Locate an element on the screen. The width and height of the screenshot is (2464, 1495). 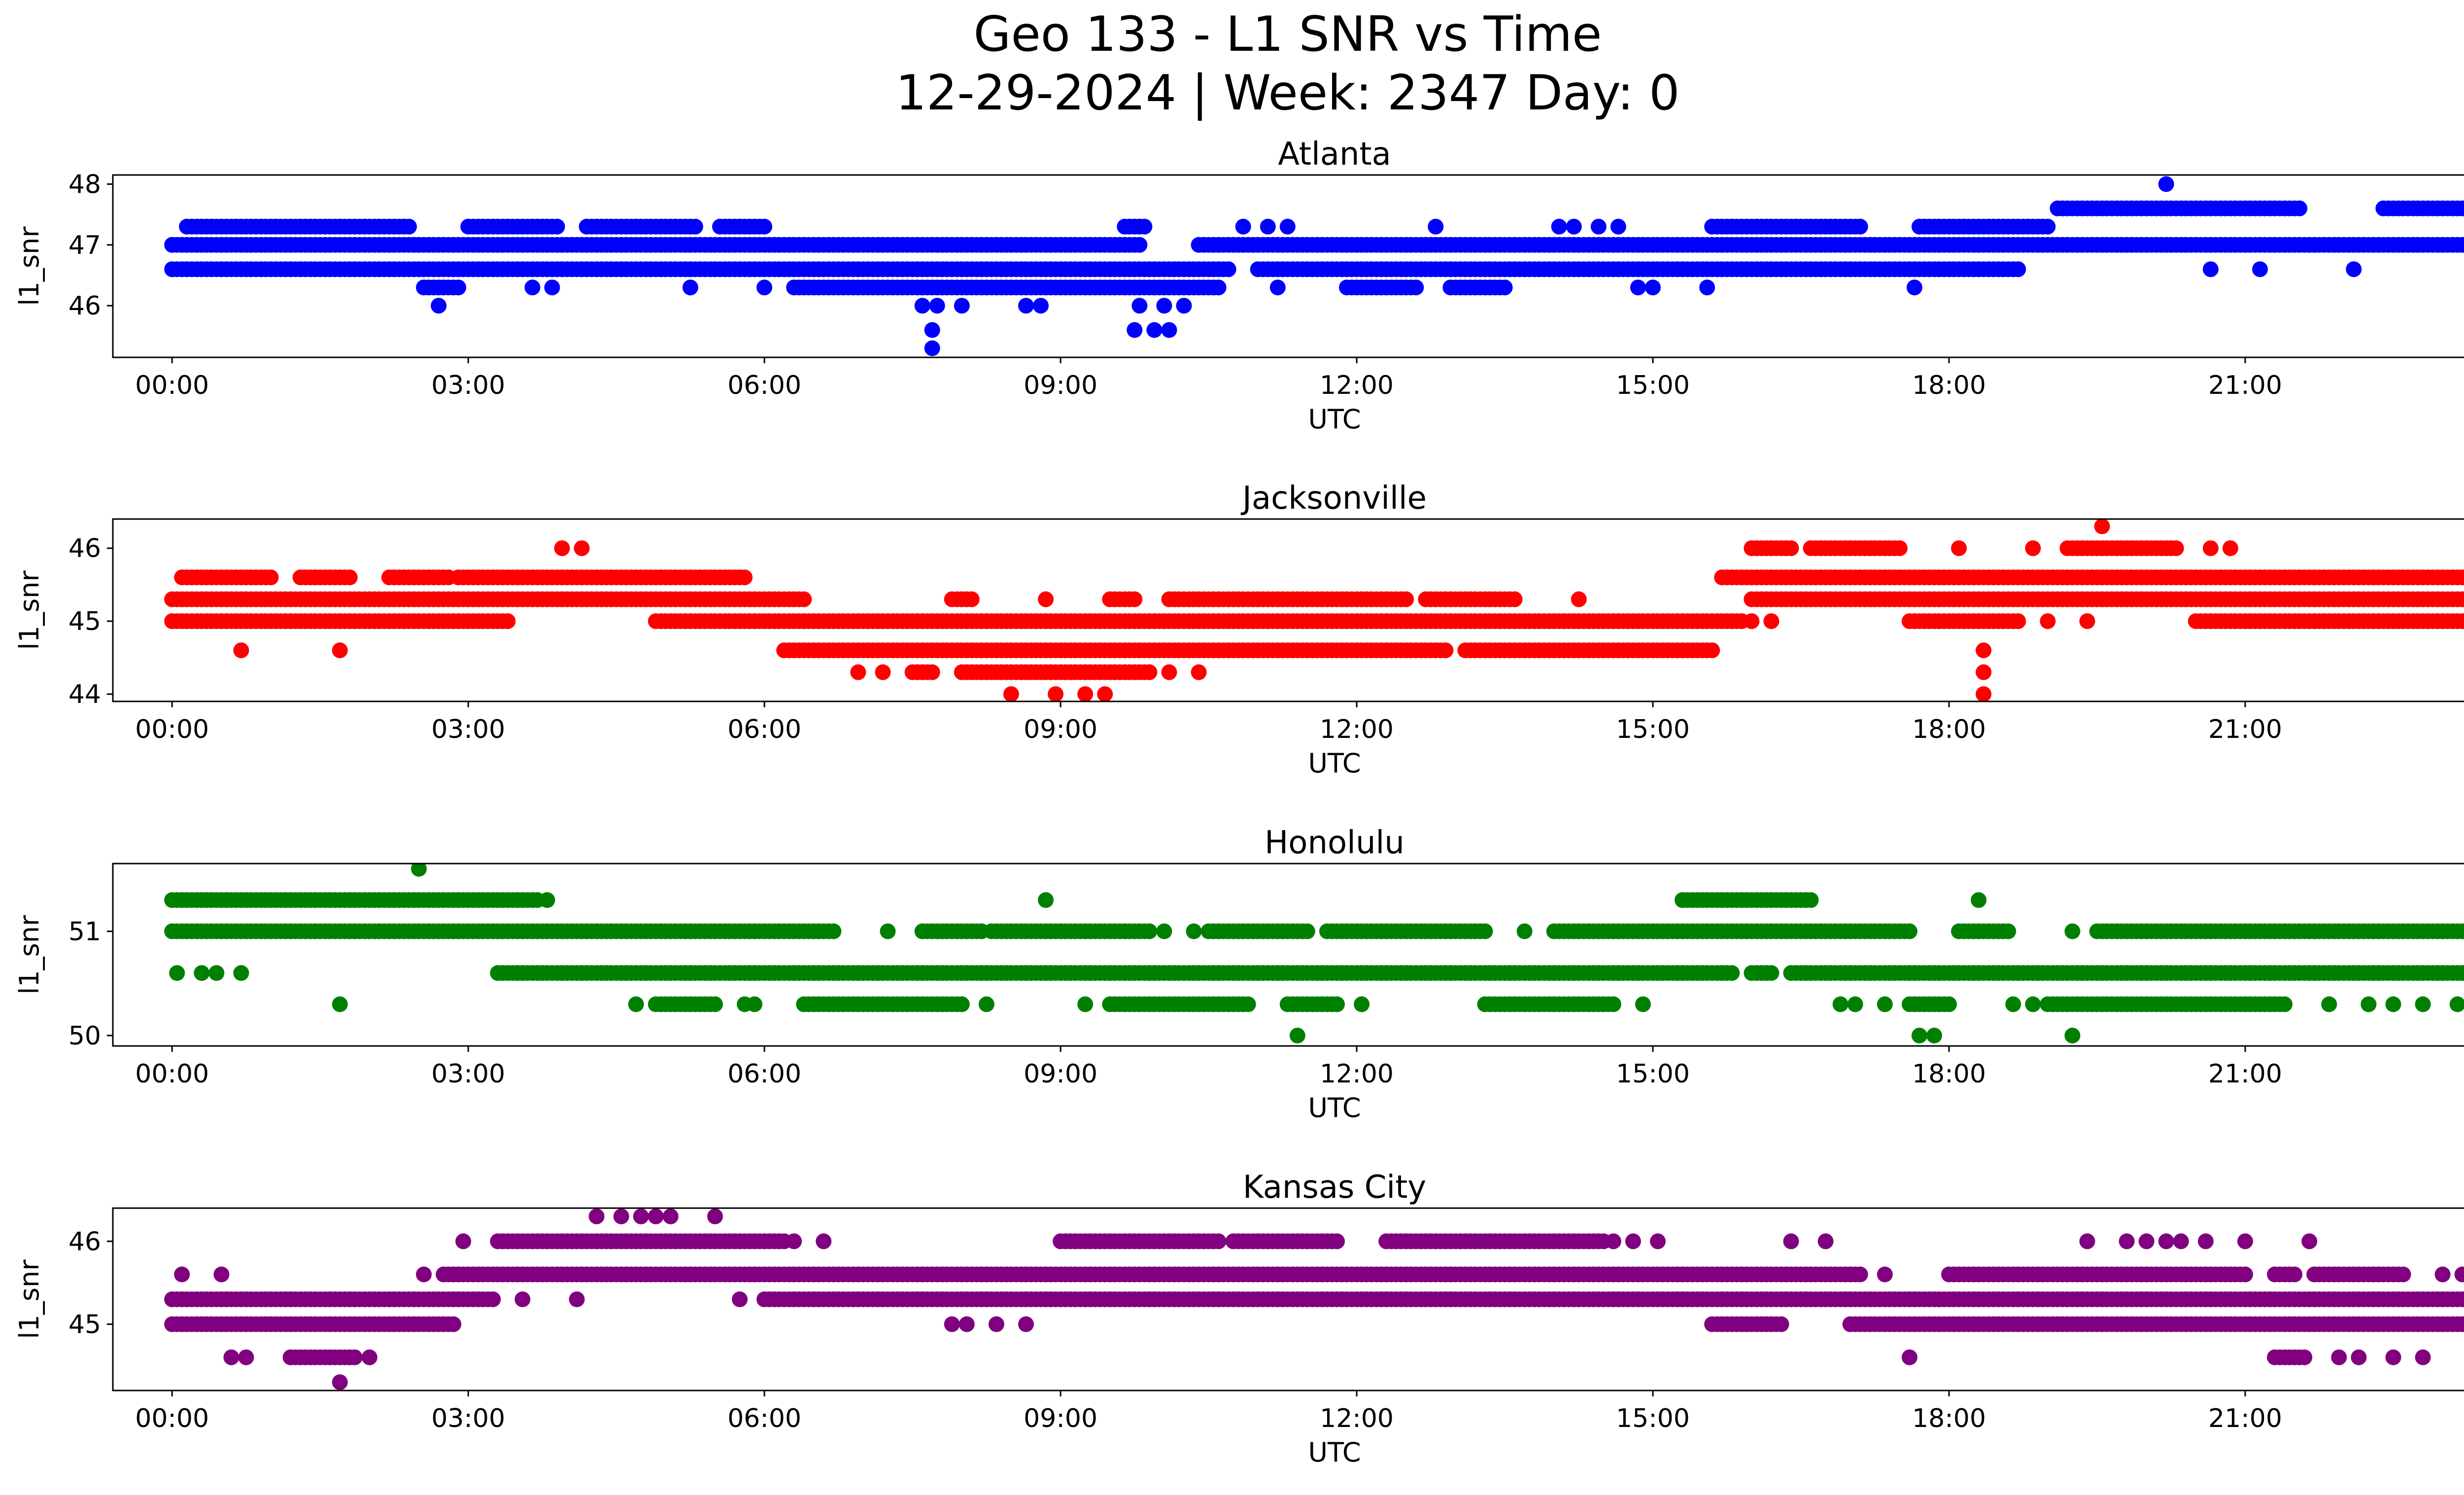
x-tick-label: 12:00 is located at coordinates (1357, 385).